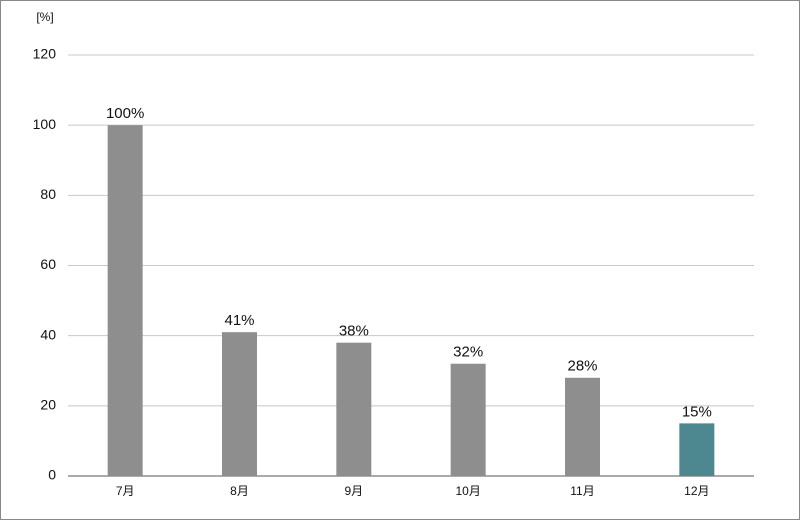 This screenshot has width=800, height=520. Describe the element at coordinates (125, 491) in the screenshot. I see `x-tick-label: 7月` at that location.